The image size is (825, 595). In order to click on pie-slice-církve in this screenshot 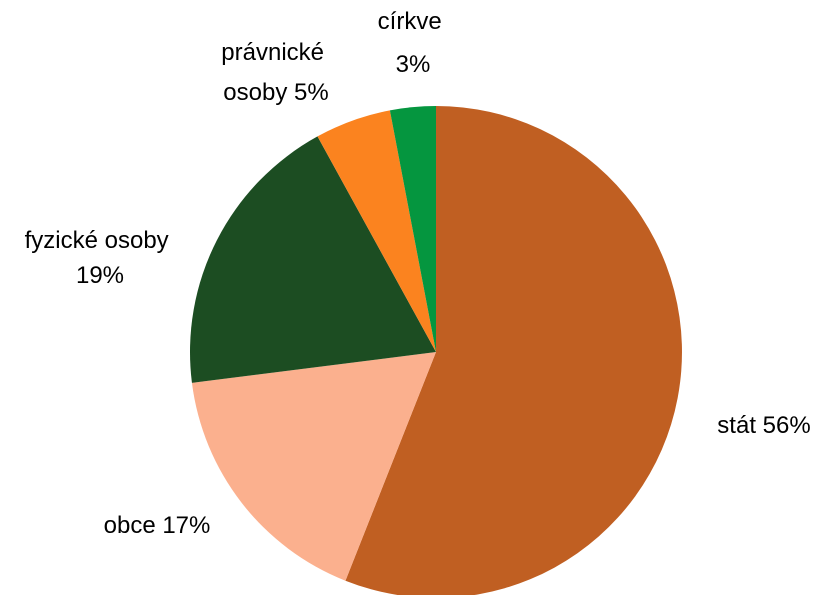, I will do `click(412, 229)`.